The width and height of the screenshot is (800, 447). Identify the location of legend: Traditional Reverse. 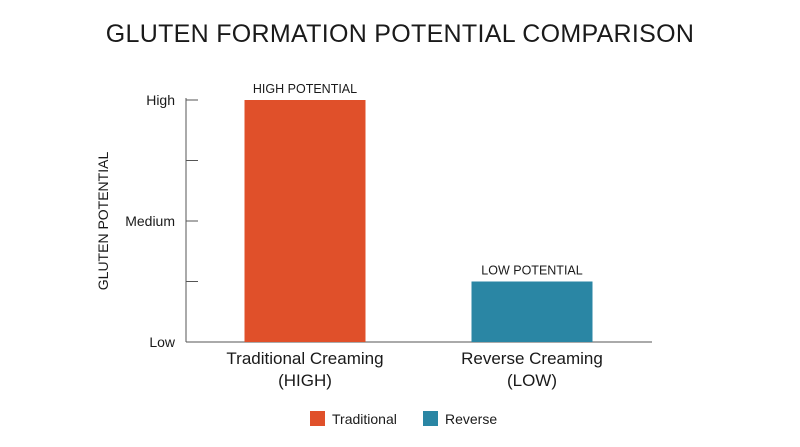
(403, 419).